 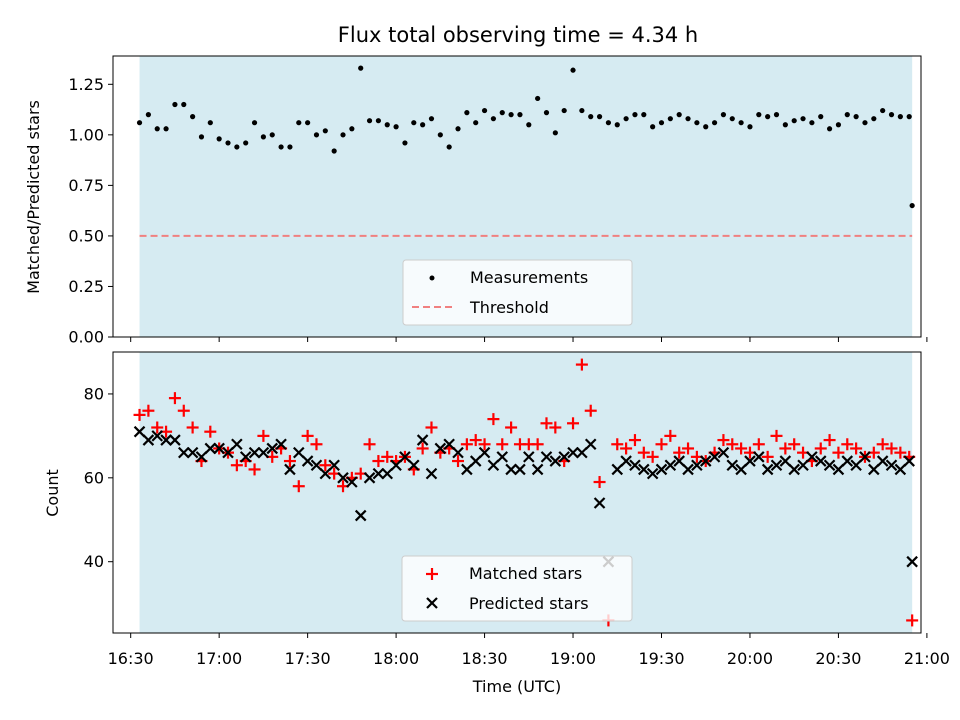 What do you see at coordinates (927, 658) in the screenshot?
I see `x-tick-label: 21:00` at bounding box center [927, 658].